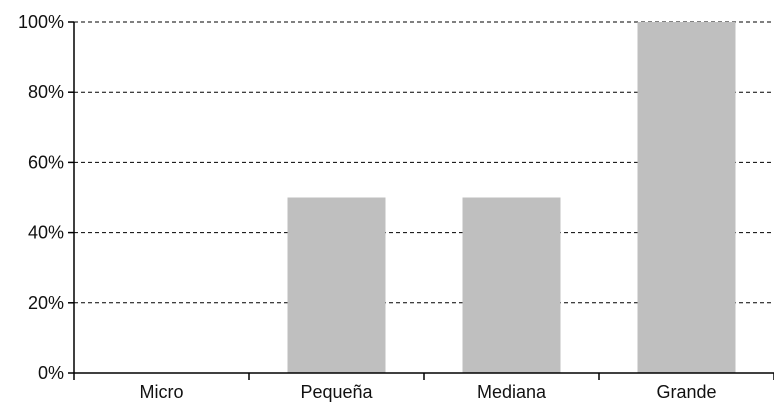  I want to click on bar-pequeña, so click(336, 285).